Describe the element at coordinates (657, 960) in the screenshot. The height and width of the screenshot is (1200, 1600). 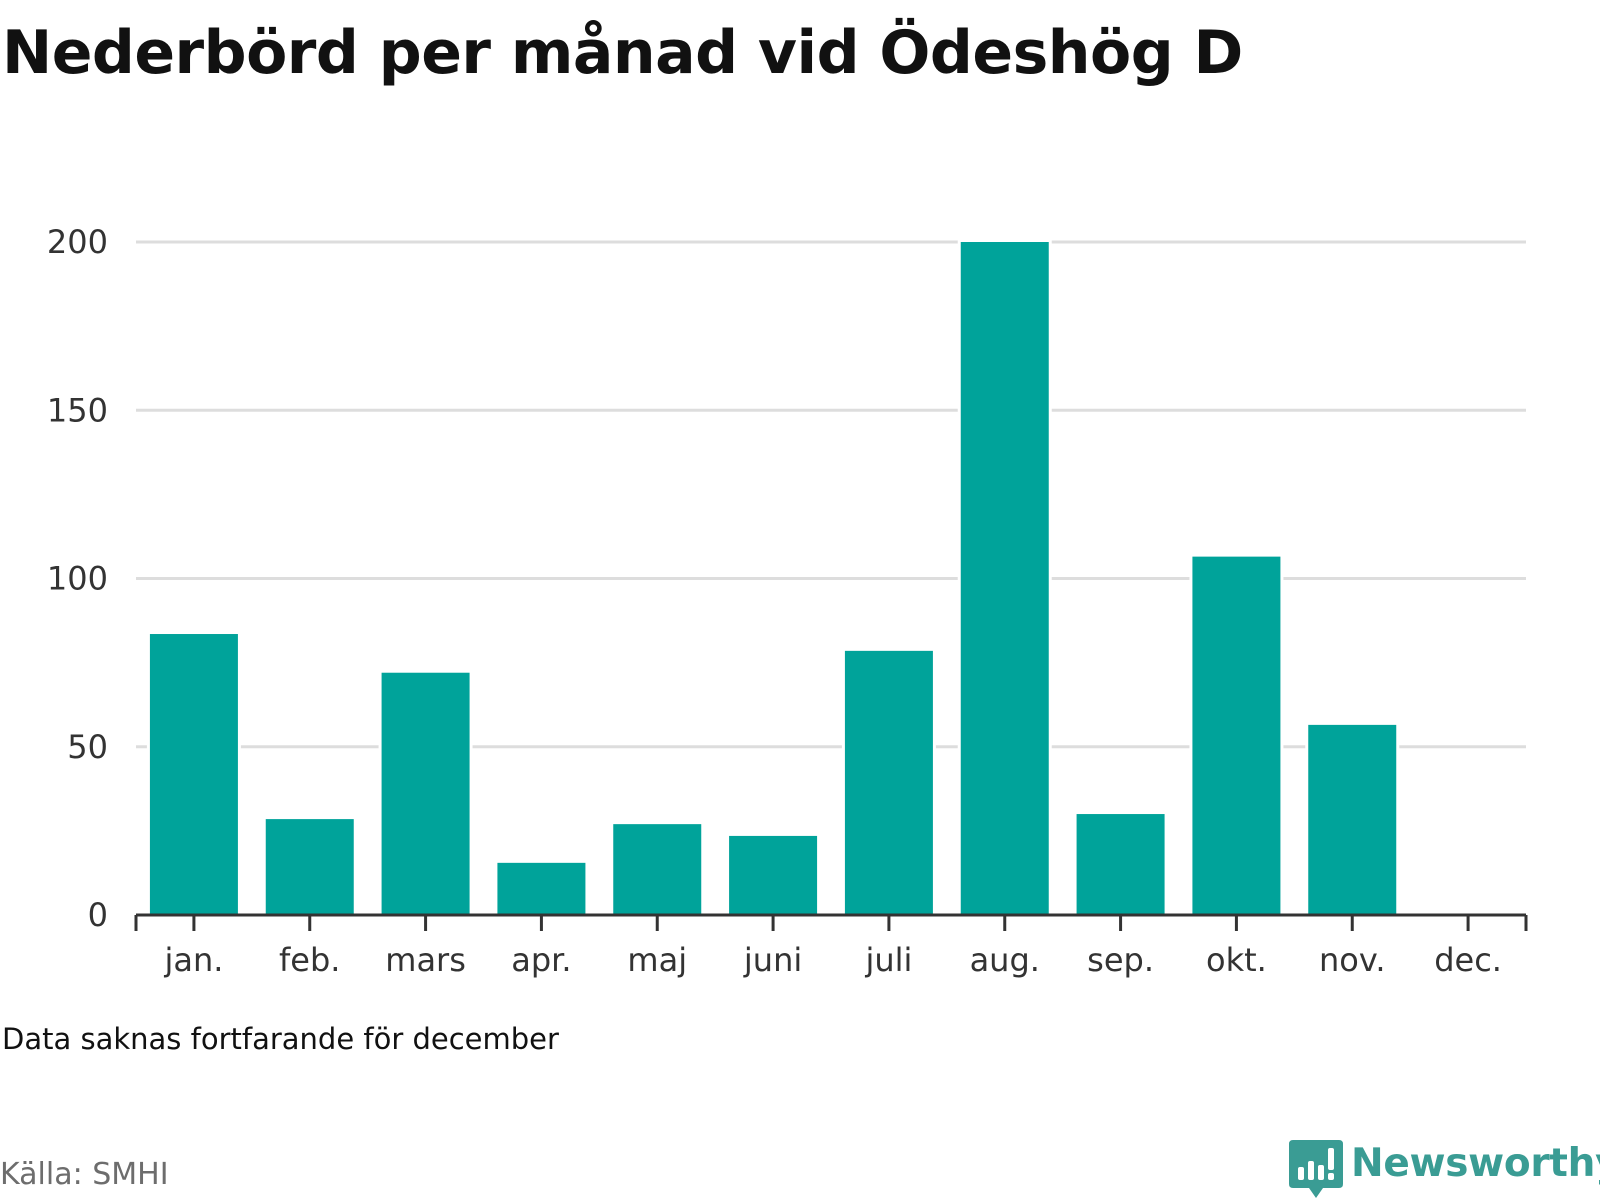
I see `x-tick-label: maj` at that location.